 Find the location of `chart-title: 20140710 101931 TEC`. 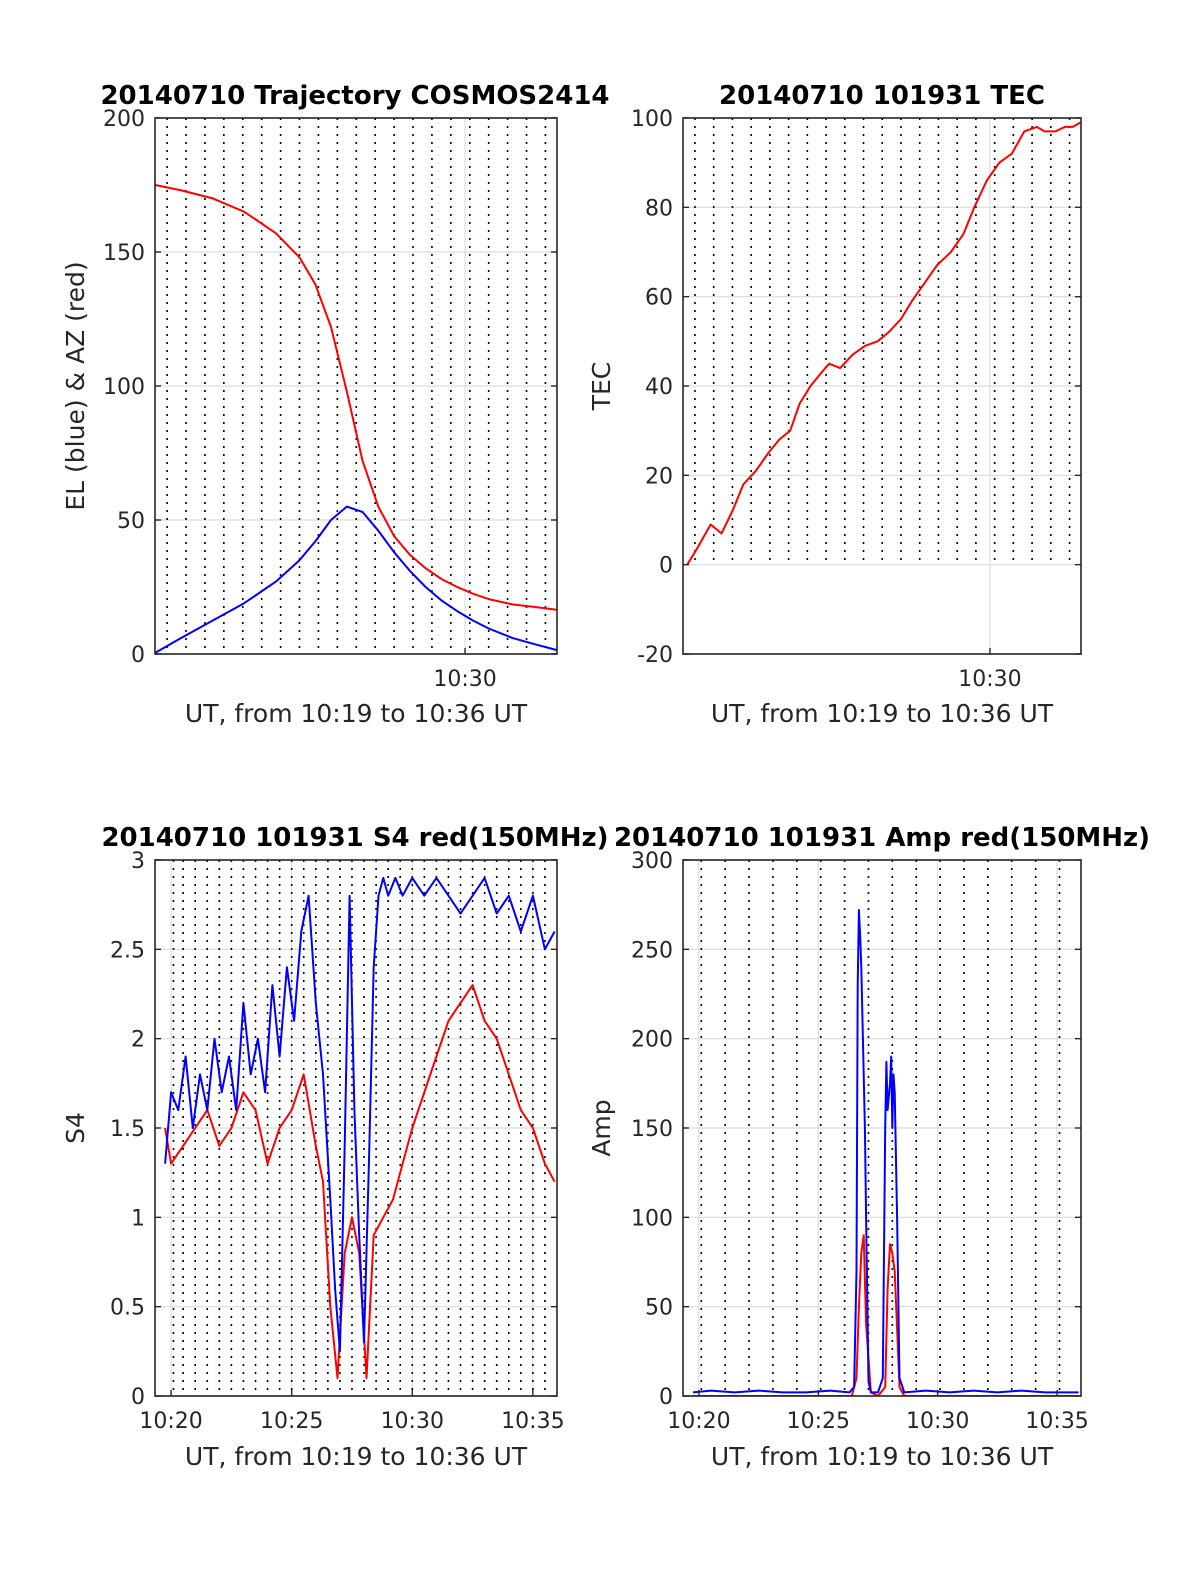

chart-title: 20140710 101931 TEC is located at coordinates (882, 96).